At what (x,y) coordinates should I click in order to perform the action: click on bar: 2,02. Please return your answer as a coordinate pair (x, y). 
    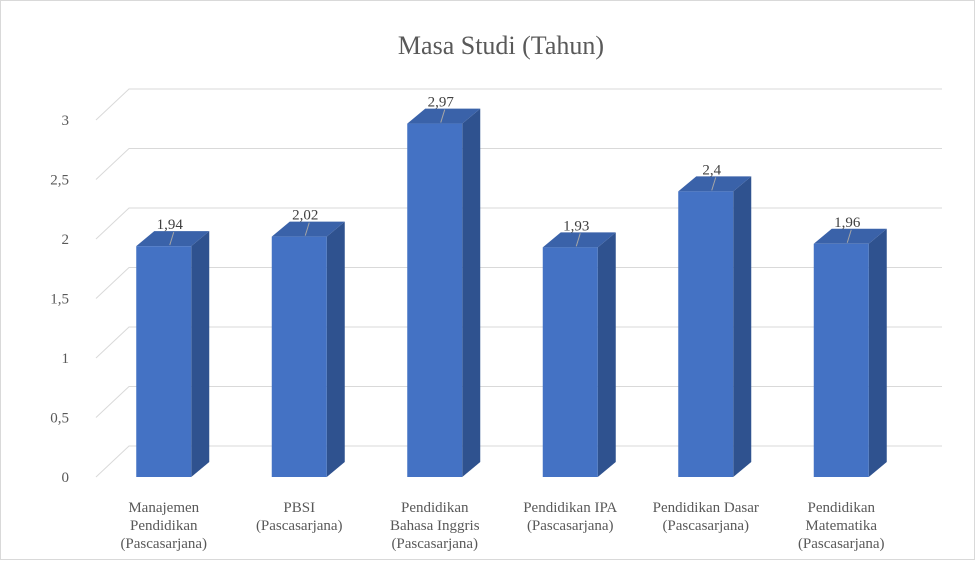
    Looking at the image, I should click on (308, 342).